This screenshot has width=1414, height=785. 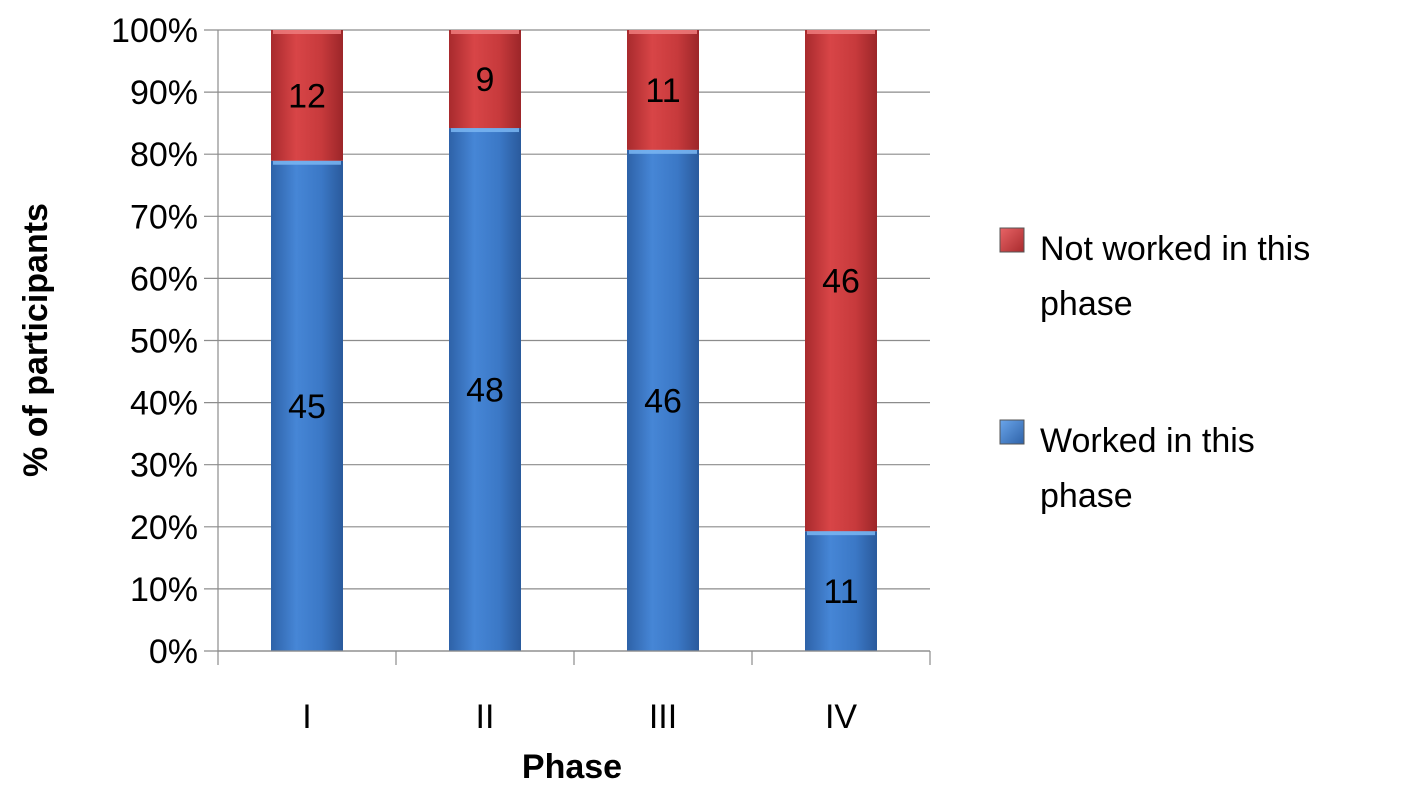 I want to click on y-tick-label: 100%, so click(x=154, y=31).